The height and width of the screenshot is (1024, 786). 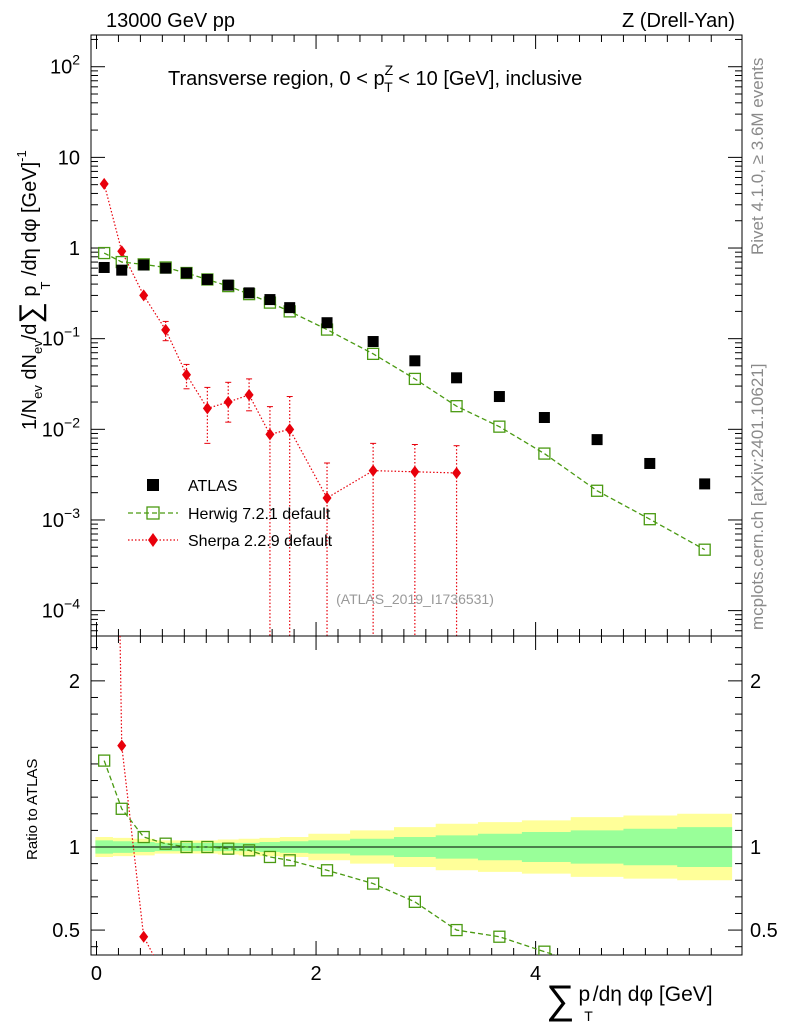 I want to click on y-tick-label-base: 1, so click(x=74, y=249).